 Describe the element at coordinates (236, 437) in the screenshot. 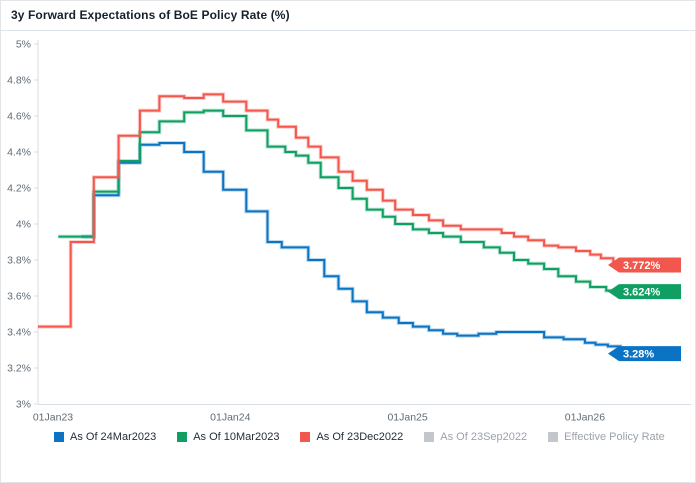

I see `legend-label: As Of 10Mar2023` at that location.